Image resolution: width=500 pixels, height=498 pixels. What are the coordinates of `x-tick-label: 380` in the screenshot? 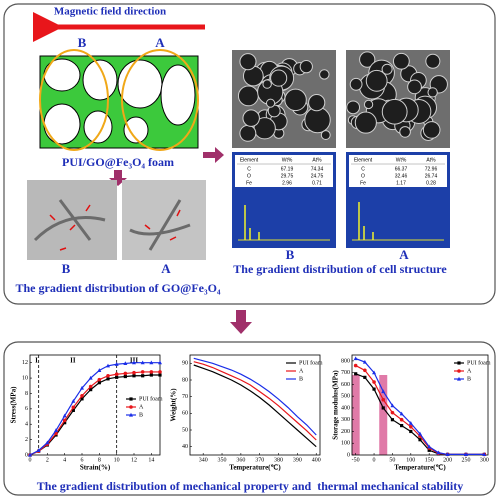 It's located at (278, 460).